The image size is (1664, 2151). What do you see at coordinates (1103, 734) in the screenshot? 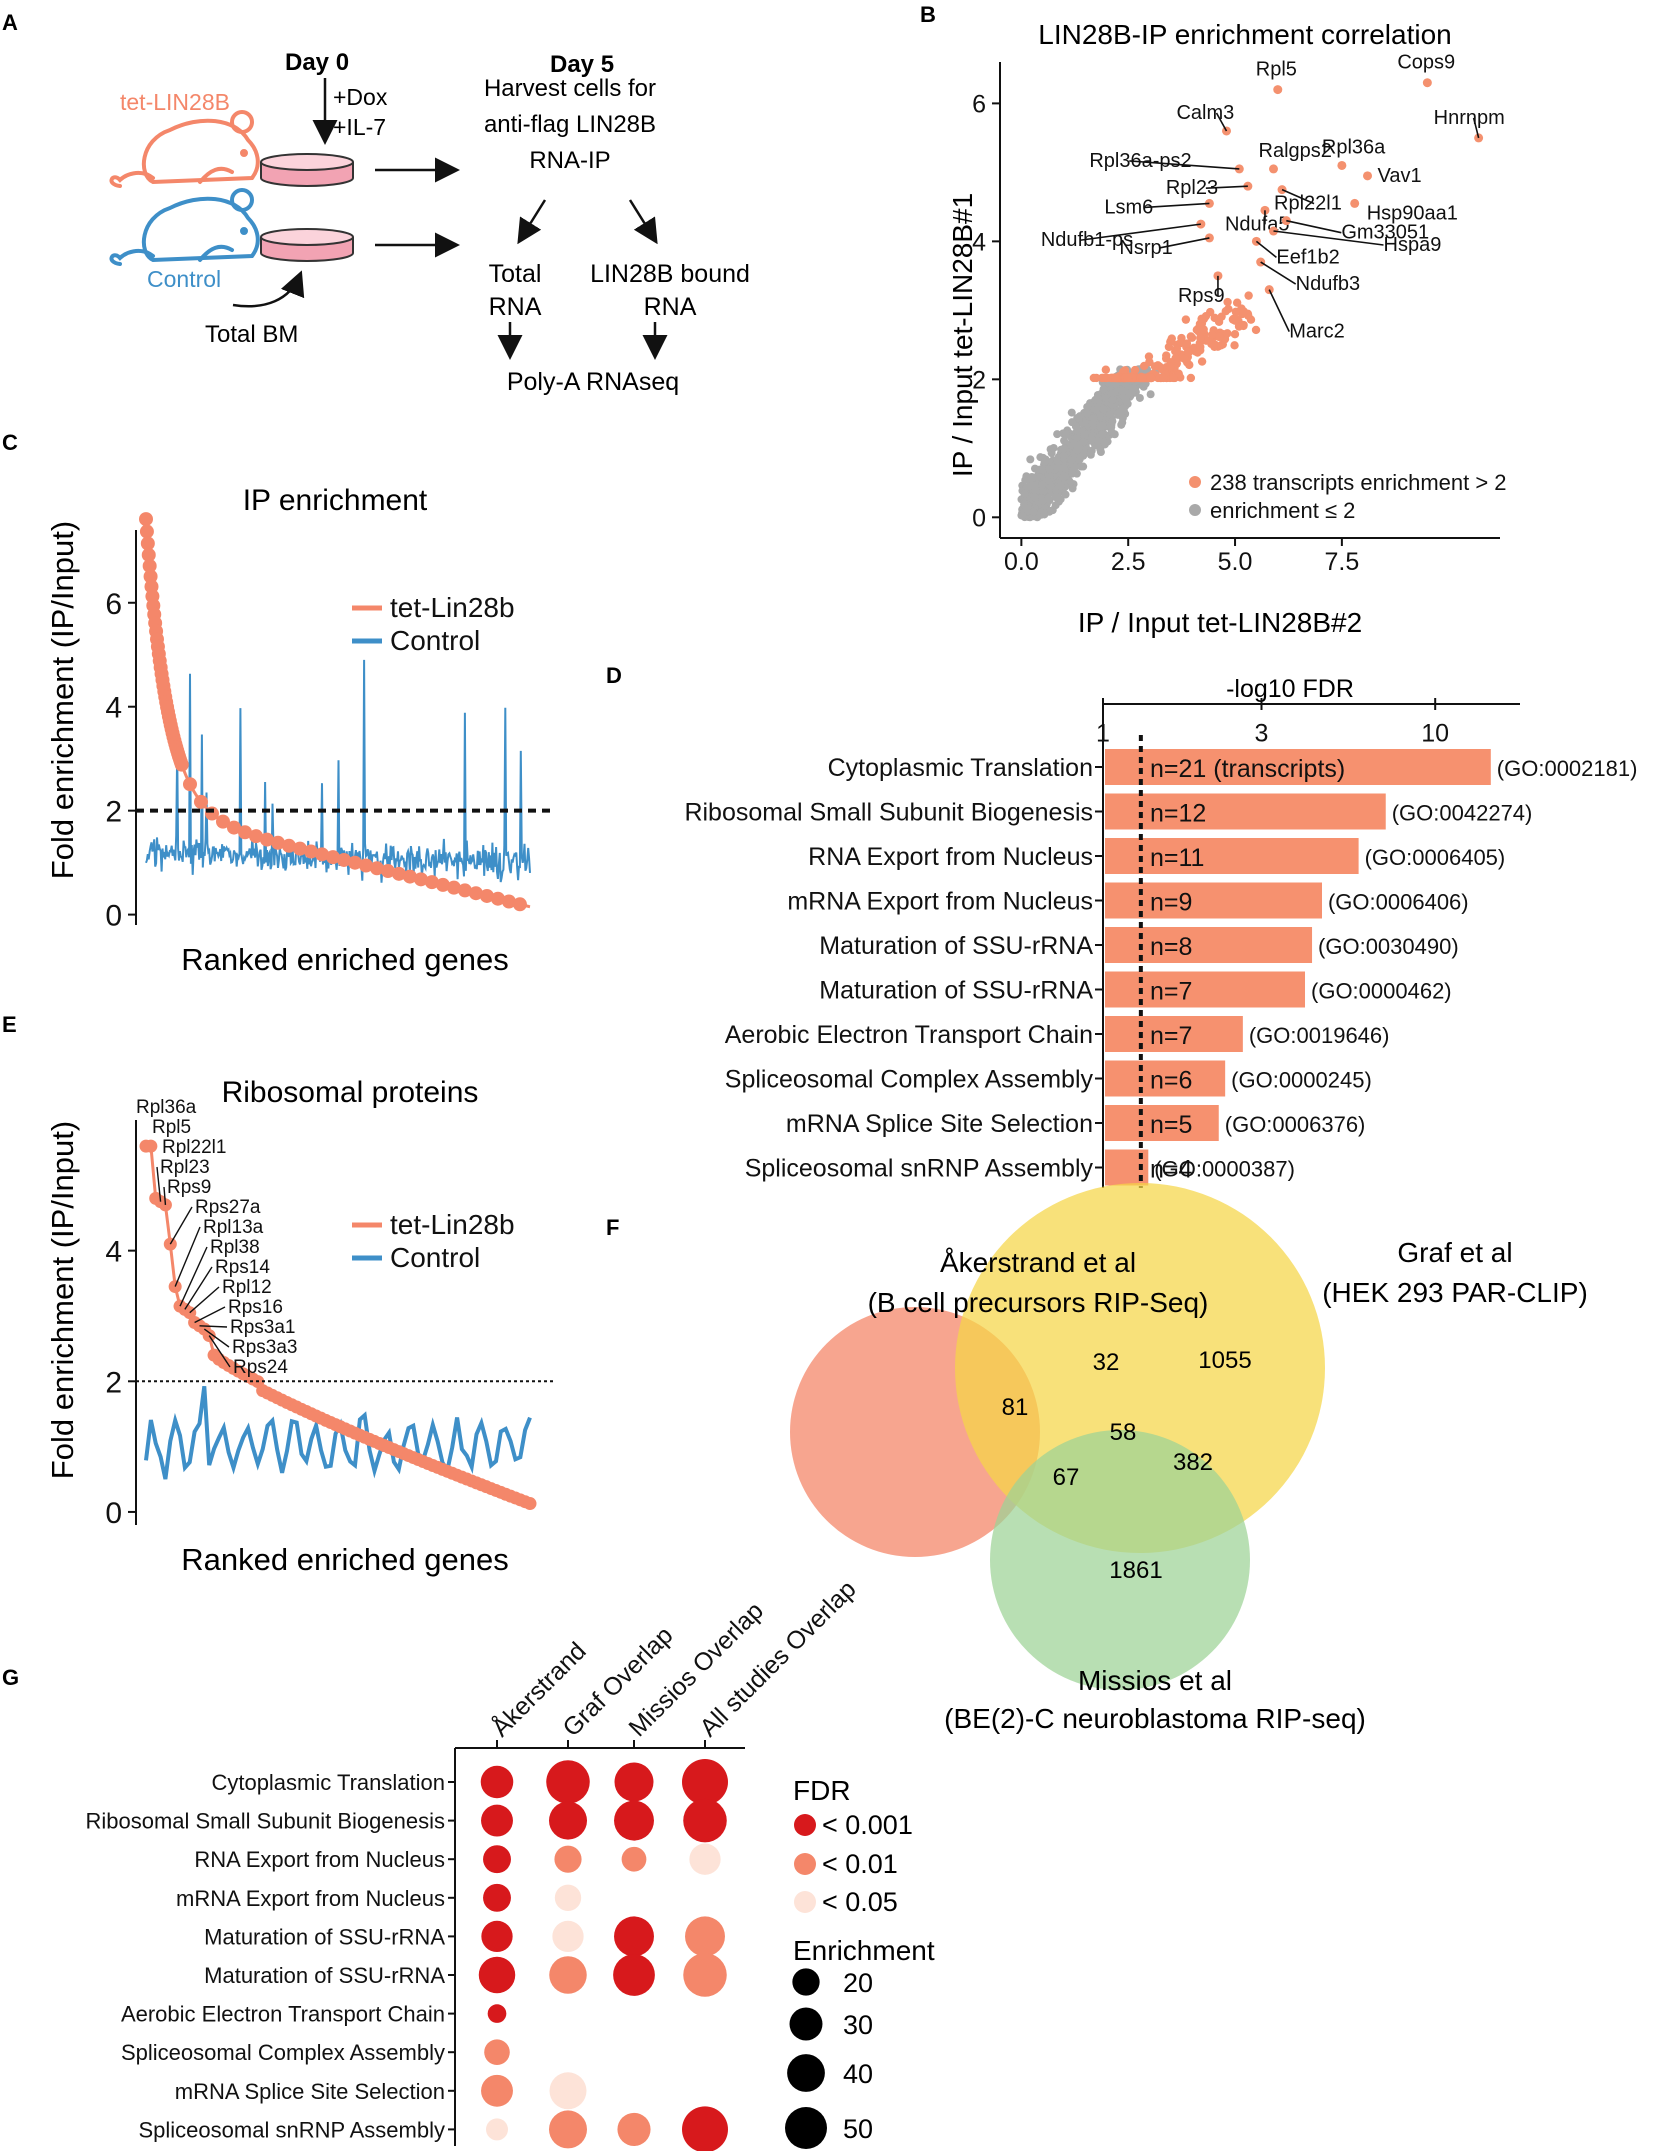
I see `x-tick-label: 1` at bounding box center [1103, 734].